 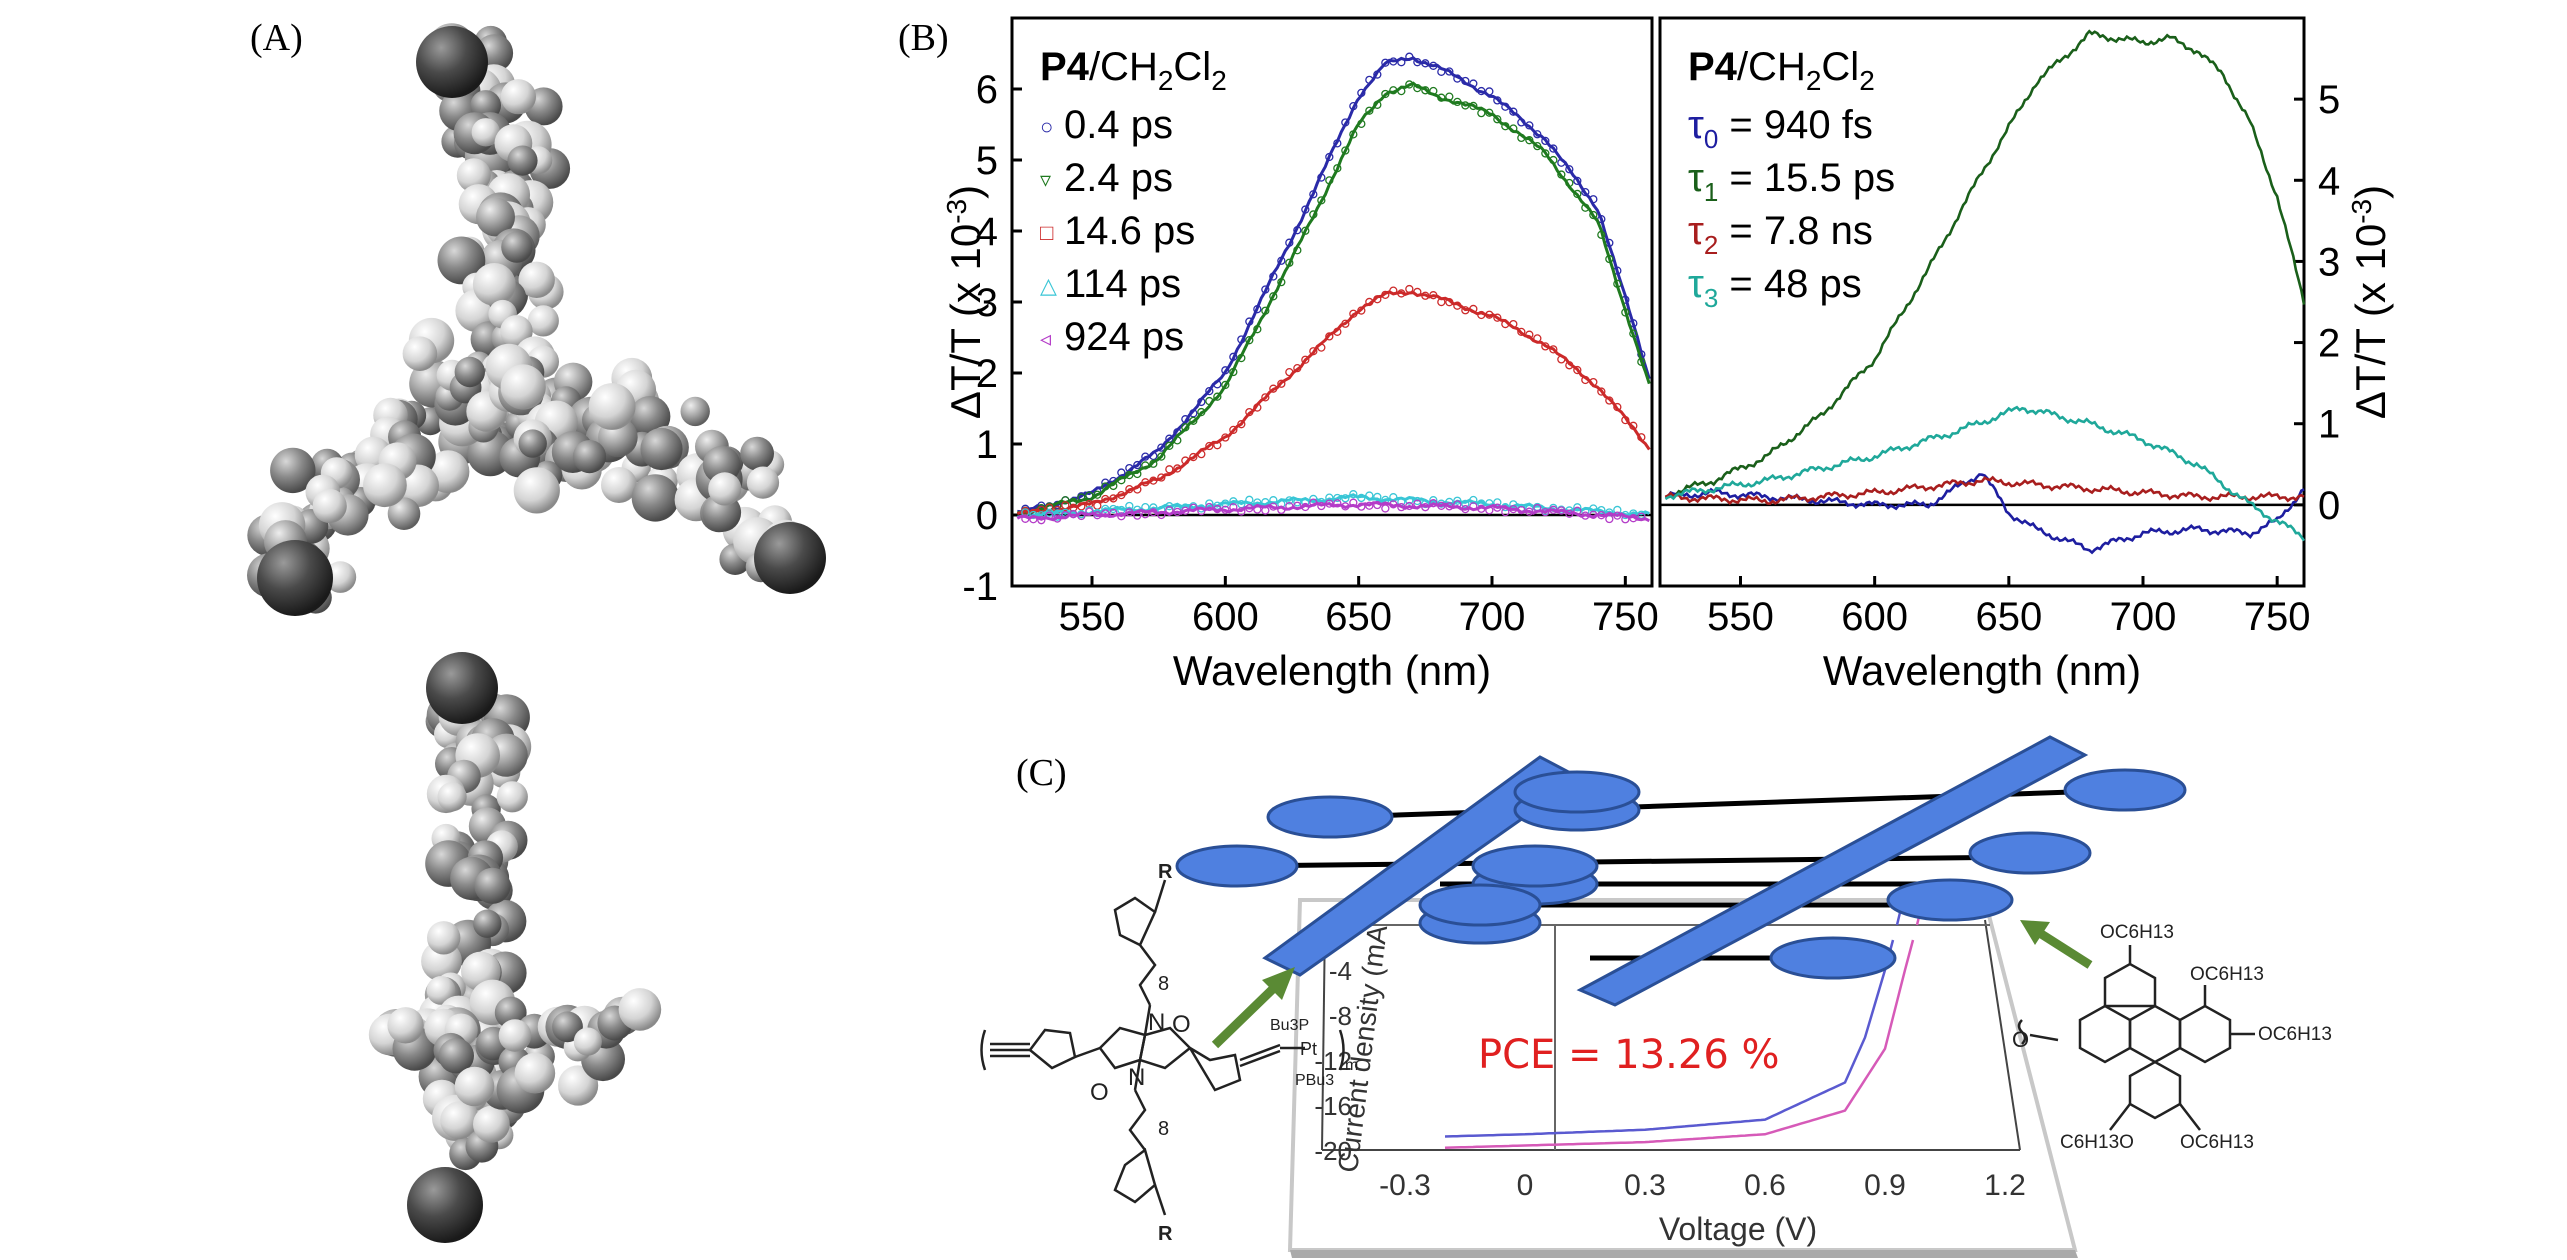 I want to click on right-y-axis-label: ΔT/T (x 10-3), so click(x=2370, y=302).